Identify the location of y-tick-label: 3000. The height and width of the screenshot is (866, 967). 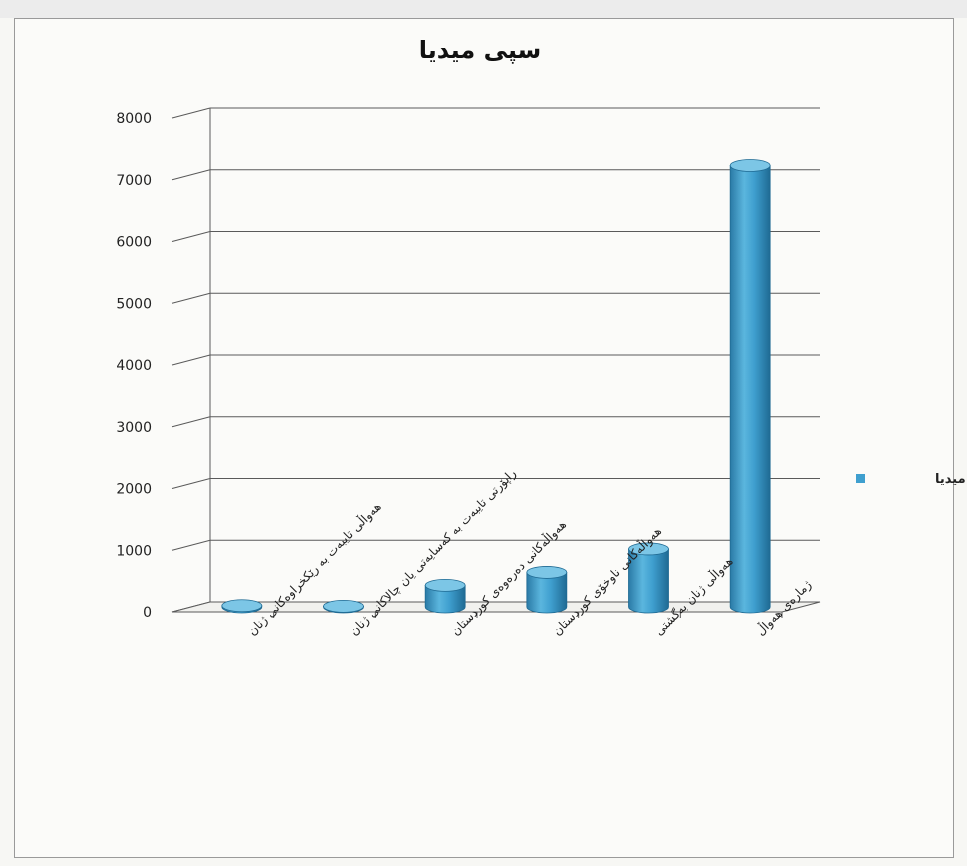
(134, 428).